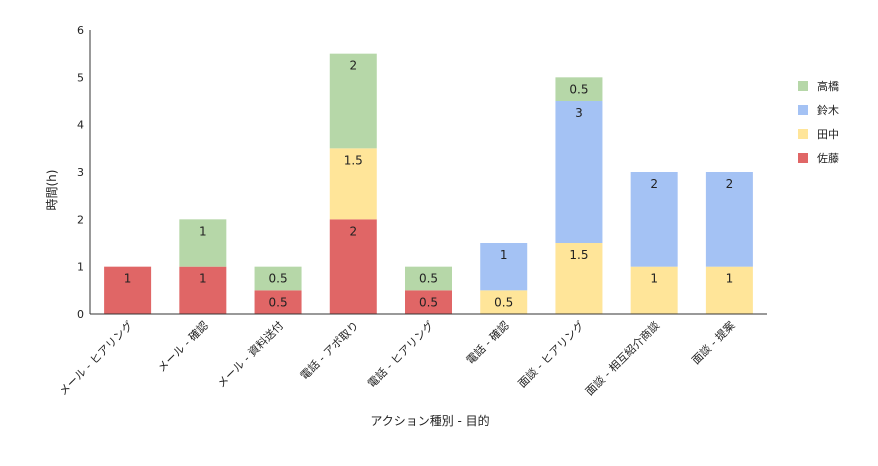 This screenshot has width=878, height=466. I want to click on x-tick-label: 電話 - 確認, so click(487, 342).